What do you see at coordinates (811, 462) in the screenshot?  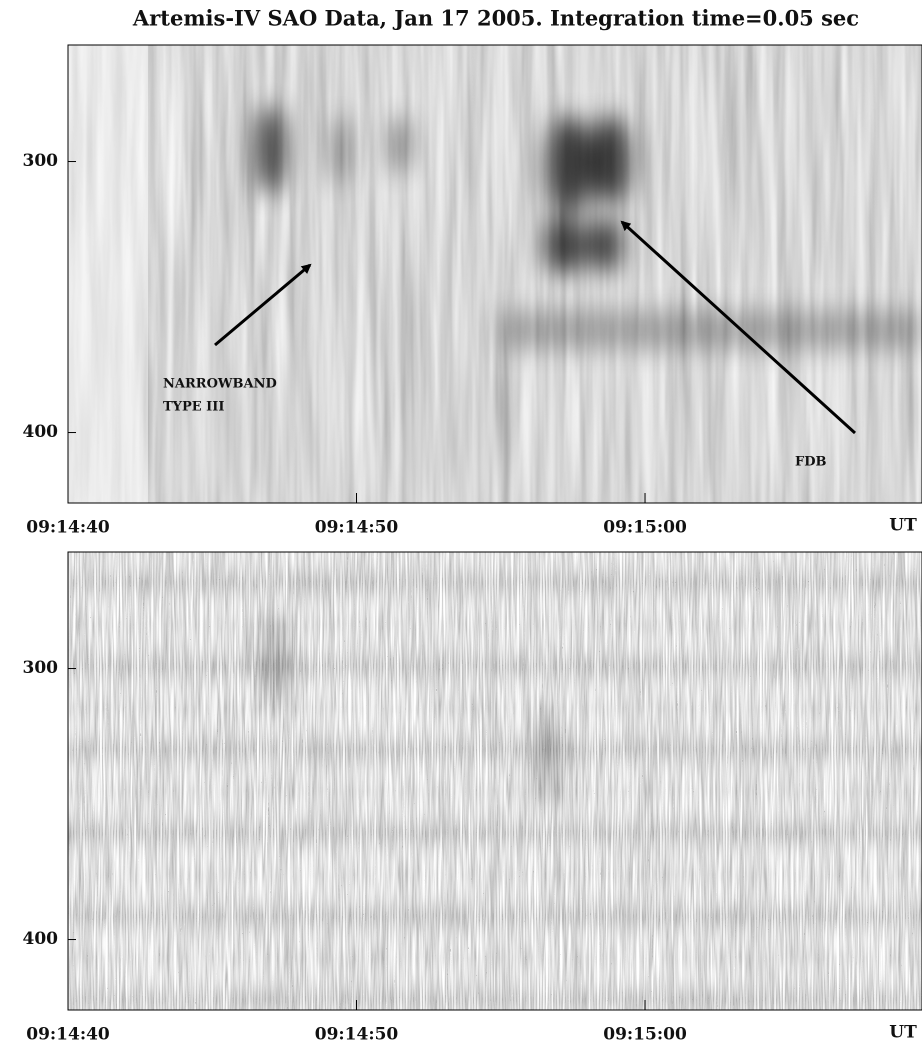 I see `annotation: FDB` at bounding box center [811, 462].